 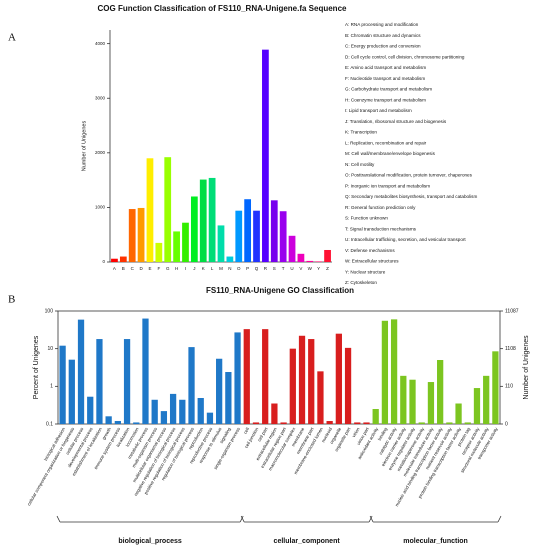 I want to click on x-tick-label: T, so click(x=283, y=268).